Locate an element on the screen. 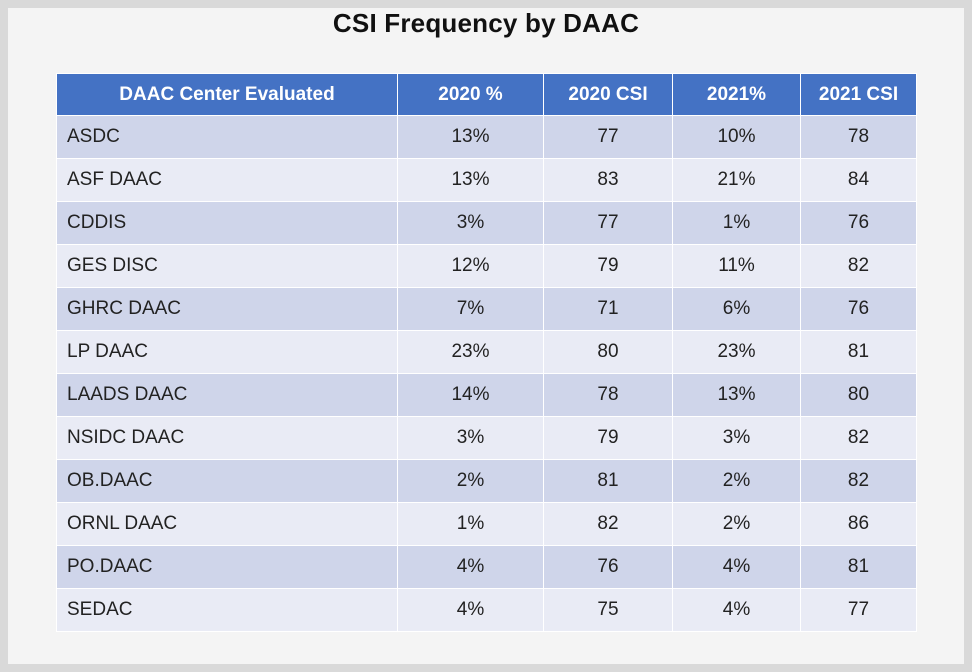 The height and width of the screenshot is (672, 972). csi-2020-cell: 80 is located at coordinates (608, 352).